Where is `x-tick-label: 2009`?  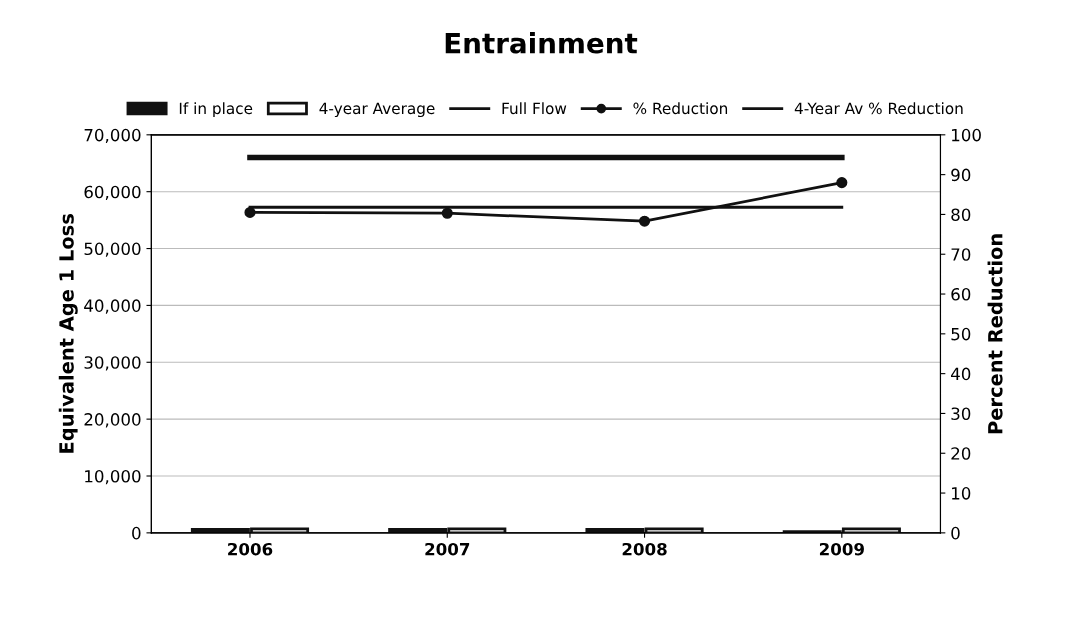
x-tick-label: 2009 is located at coordinates (841, 549).